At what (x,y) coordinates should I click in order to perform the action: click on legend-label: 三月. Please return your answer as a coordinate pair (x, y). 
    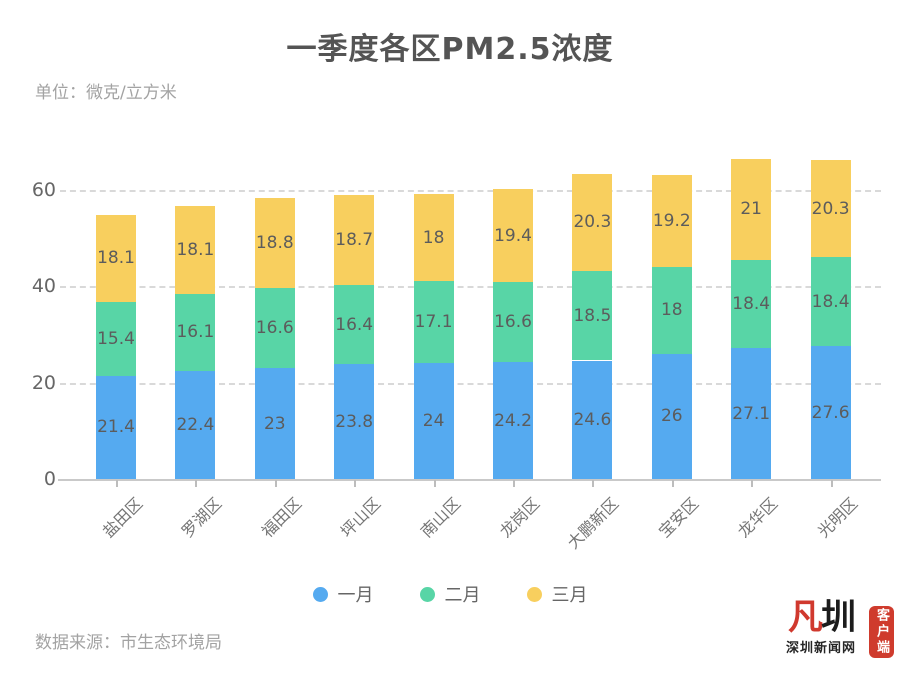
    Looking at the image, I should click on (569, 595).